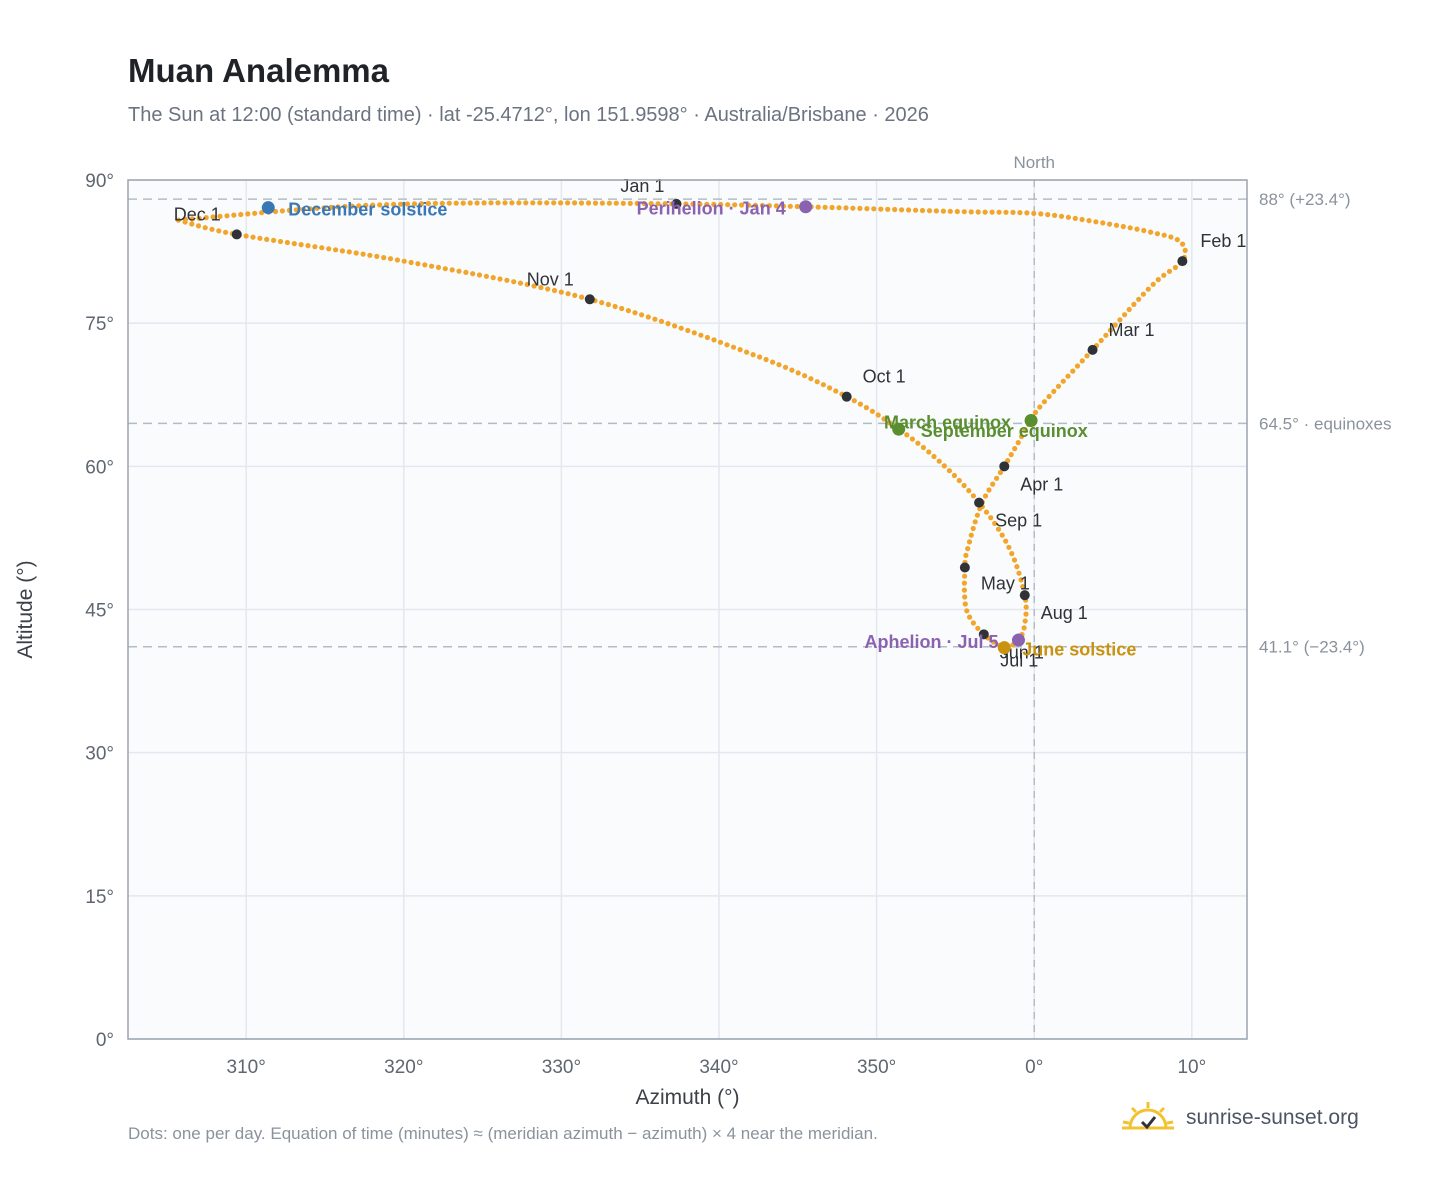 The width and height of the screenshot is (1448, 1188). Describe the element at coordinates (105, 1040) in the screenshot. I see `y-tick-label: 0°` at that location.